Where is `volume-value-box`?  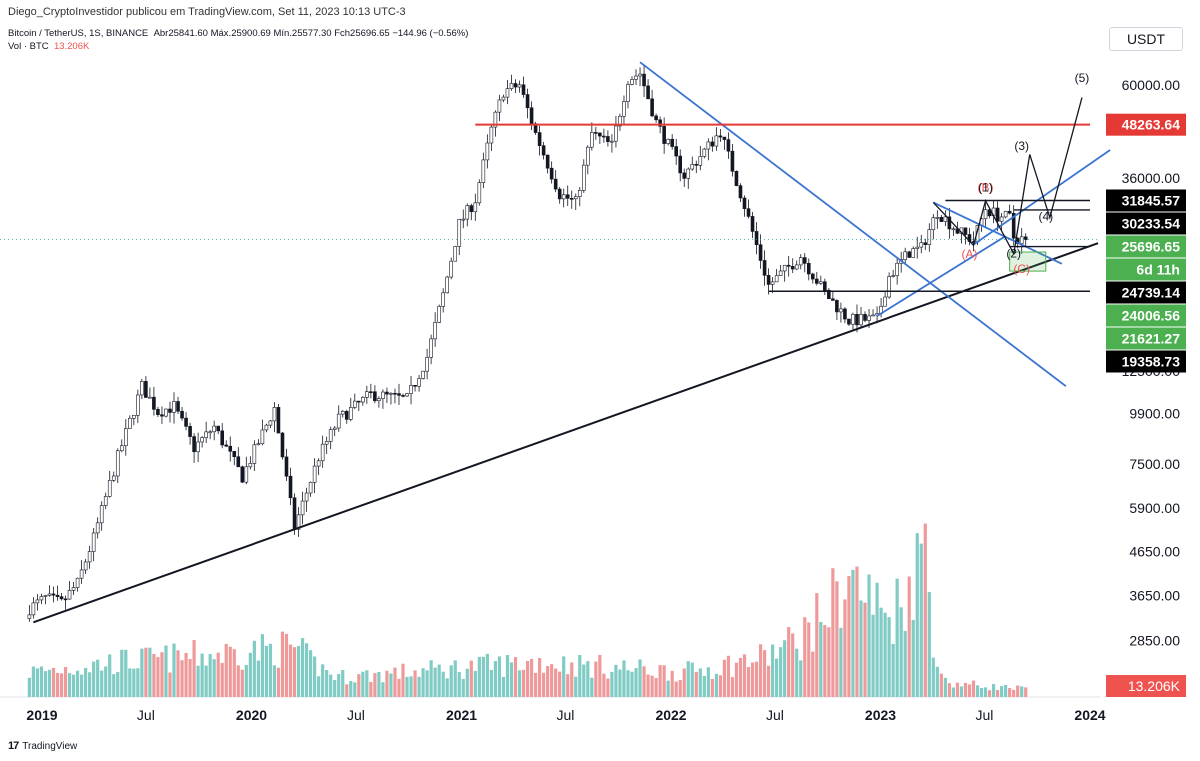
volume-value-box is located at coordinates (1146, 686).